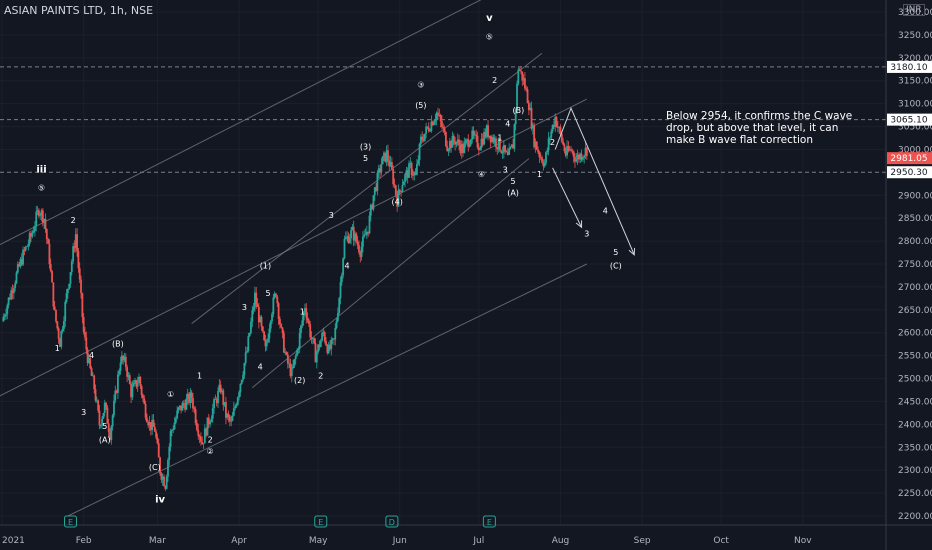  Describe the element at coordinates (199, 376) in the screenshot. I see `wave-label: 1` at that location.